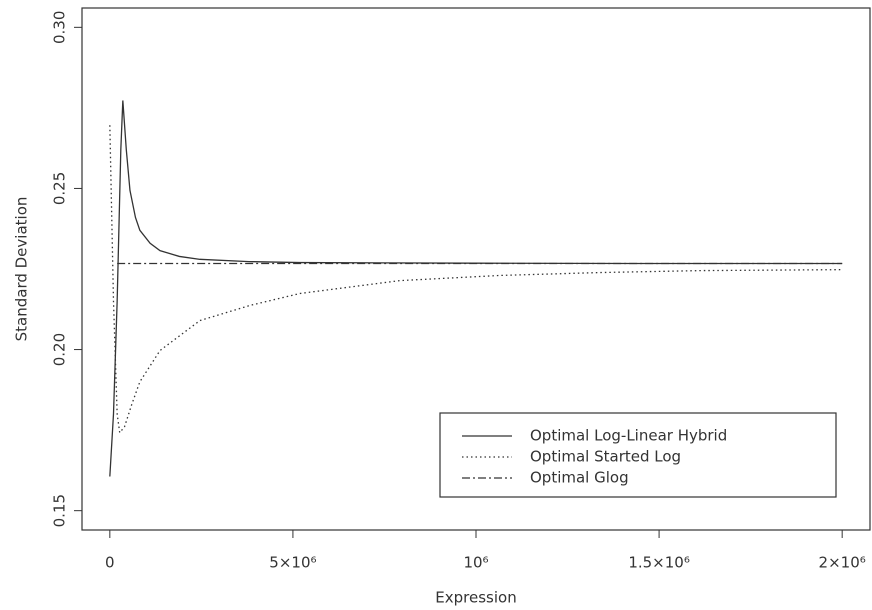  What do you see at coordinates (60, 510) in the screenshot?
I see `y-tick-label: 0.15` at bounding box center [60, 510].